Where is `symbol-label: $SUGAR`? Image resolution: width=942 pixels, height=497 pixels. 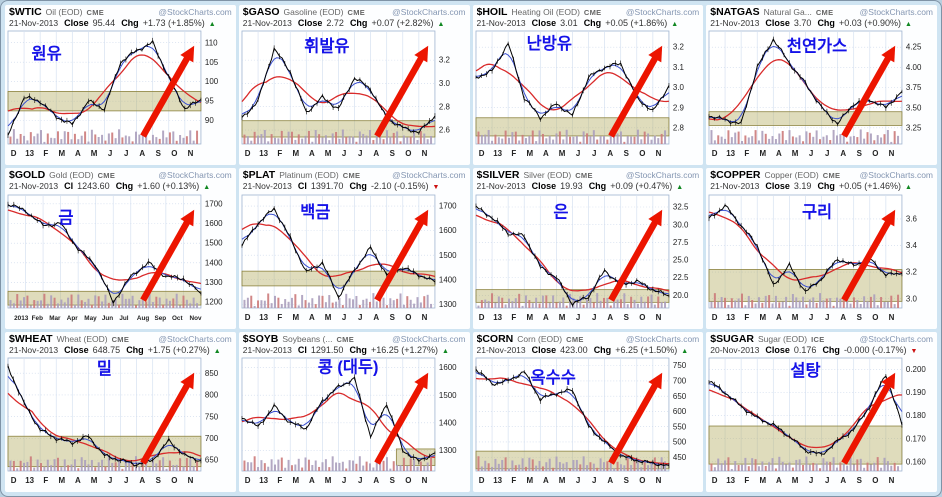
symbol-label: $SUGAR is located at coordinates (732, 339).